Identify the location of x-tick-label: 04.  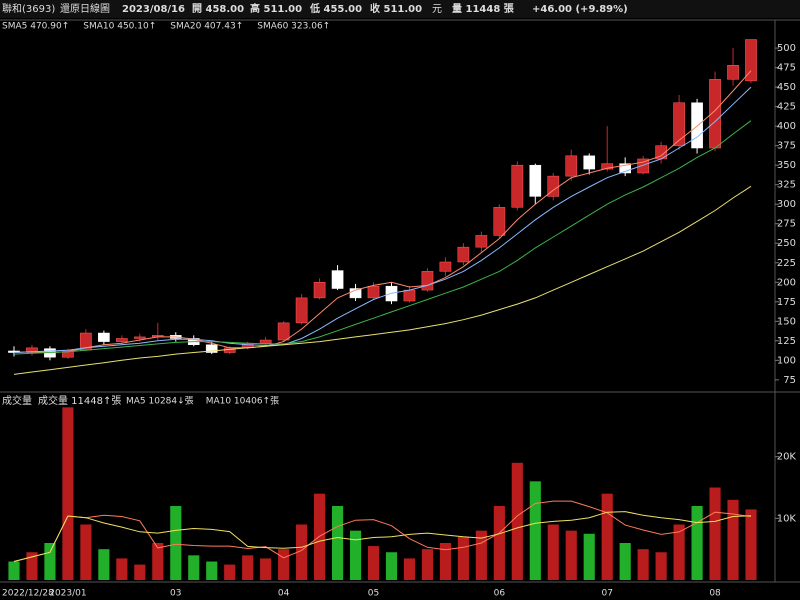
(284, 594).